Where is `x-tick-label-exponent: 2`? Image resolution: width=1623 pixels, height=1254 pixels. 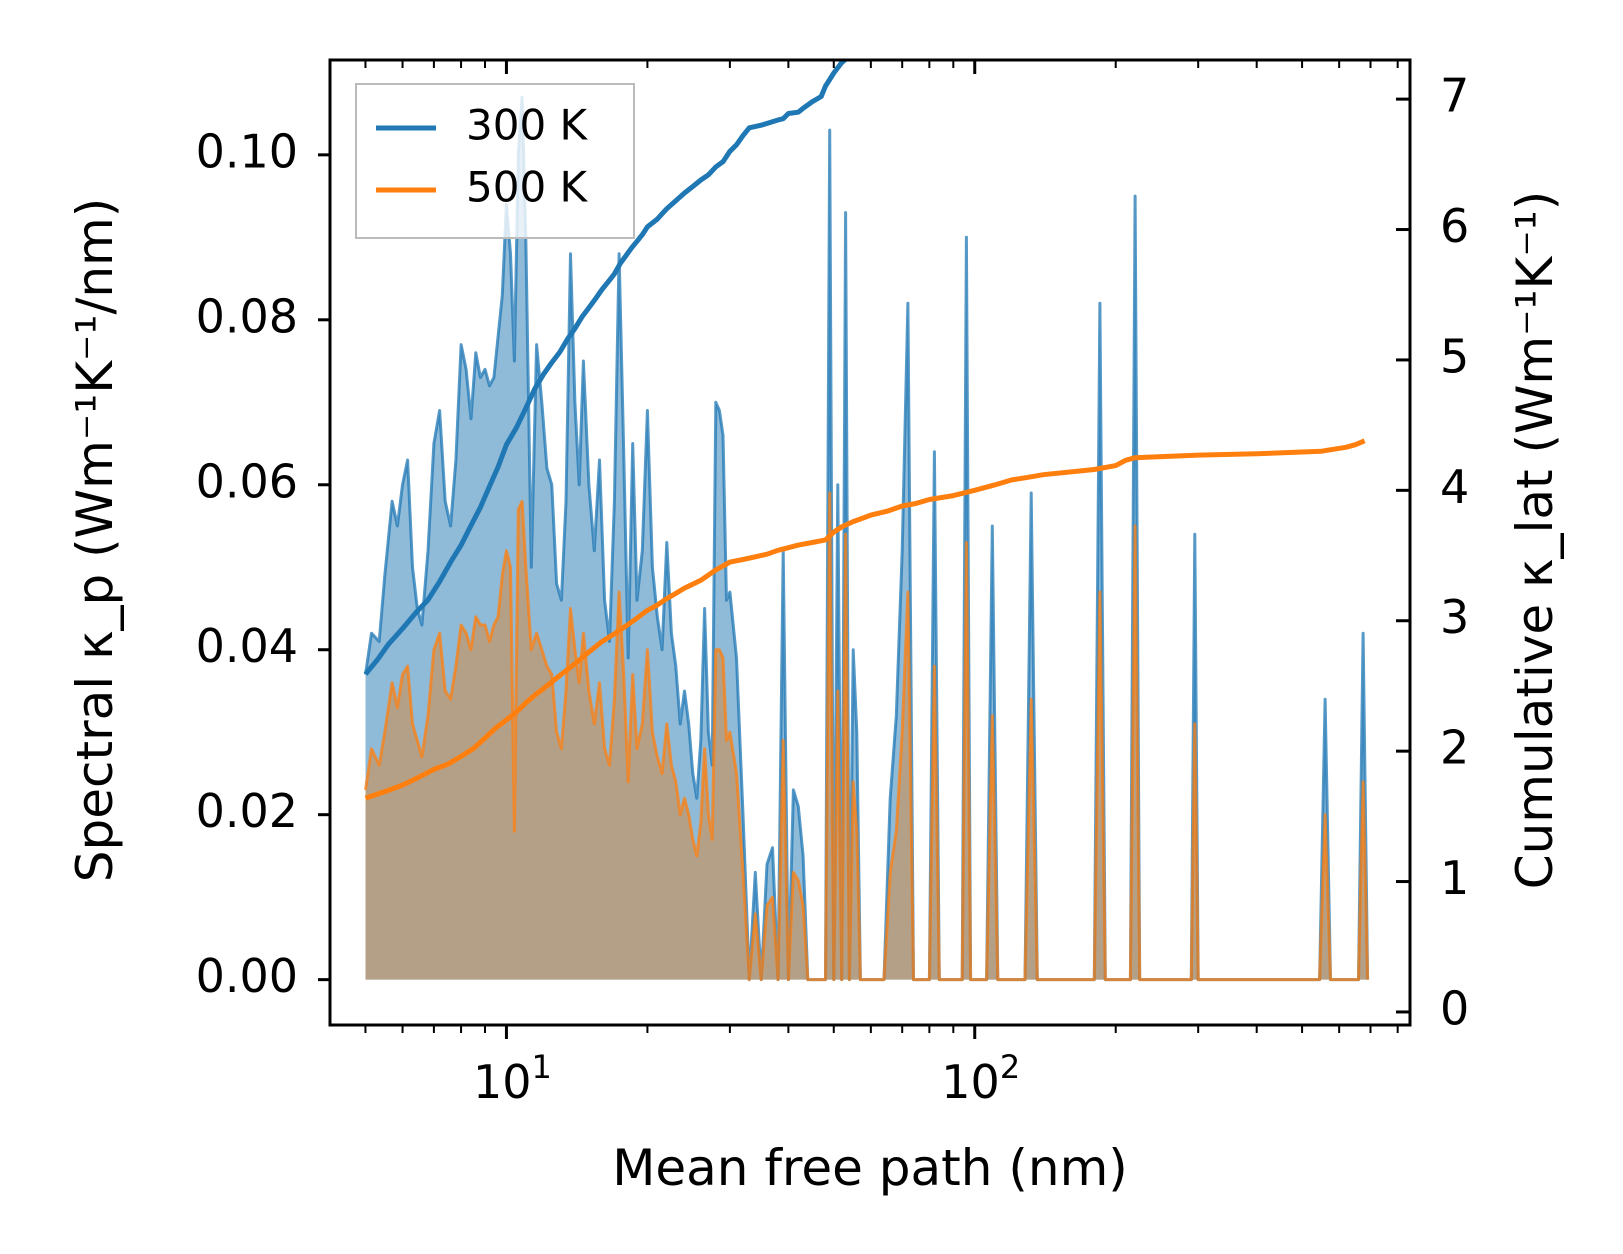
x-tick-label-exponent: 2 is located at coordinates (1010, 1067).